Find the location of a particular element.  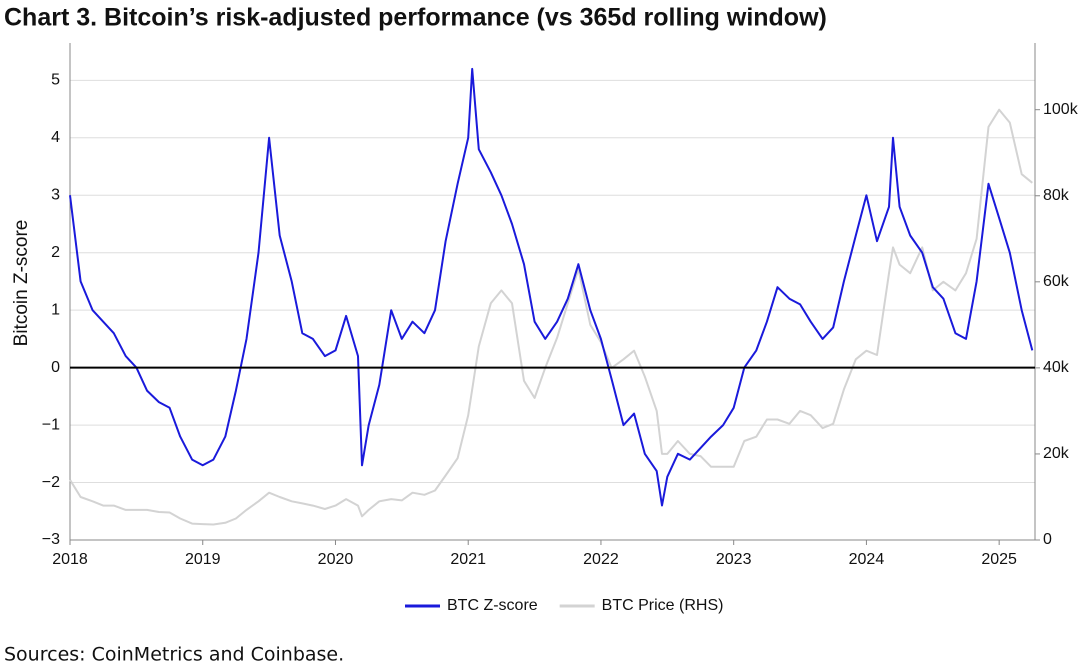

x-tick-label: 2025 is located at coordinates (999, 559).